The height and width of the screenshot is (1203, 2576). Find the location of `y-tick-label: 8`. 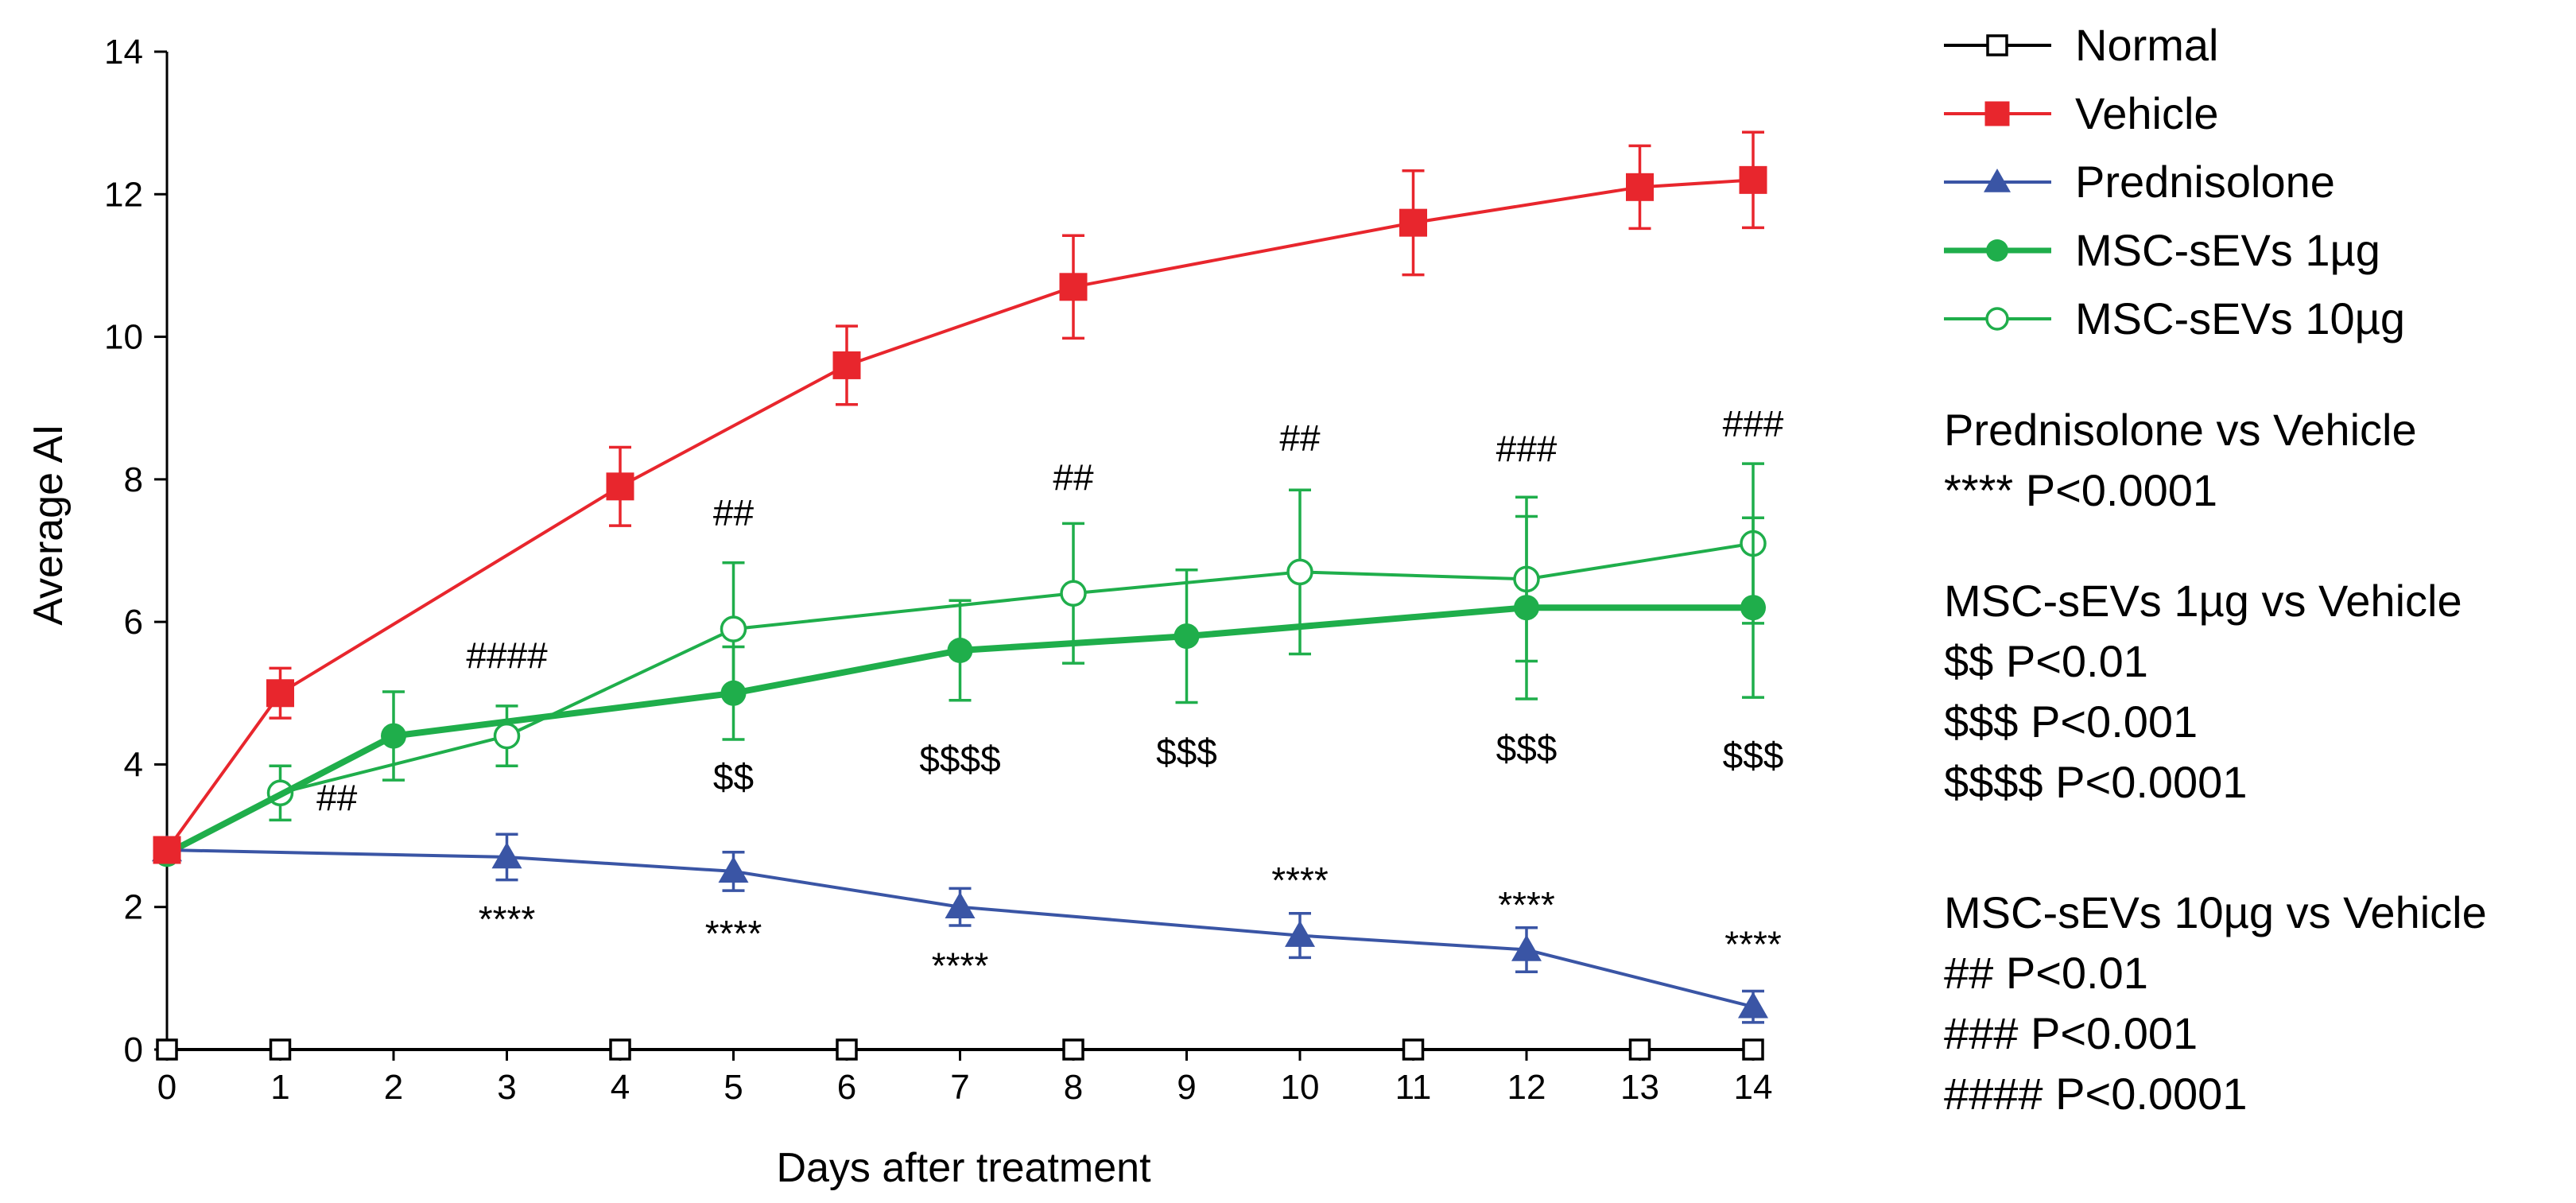

y-tick-label: 8 is located at coordinates (133, 479).